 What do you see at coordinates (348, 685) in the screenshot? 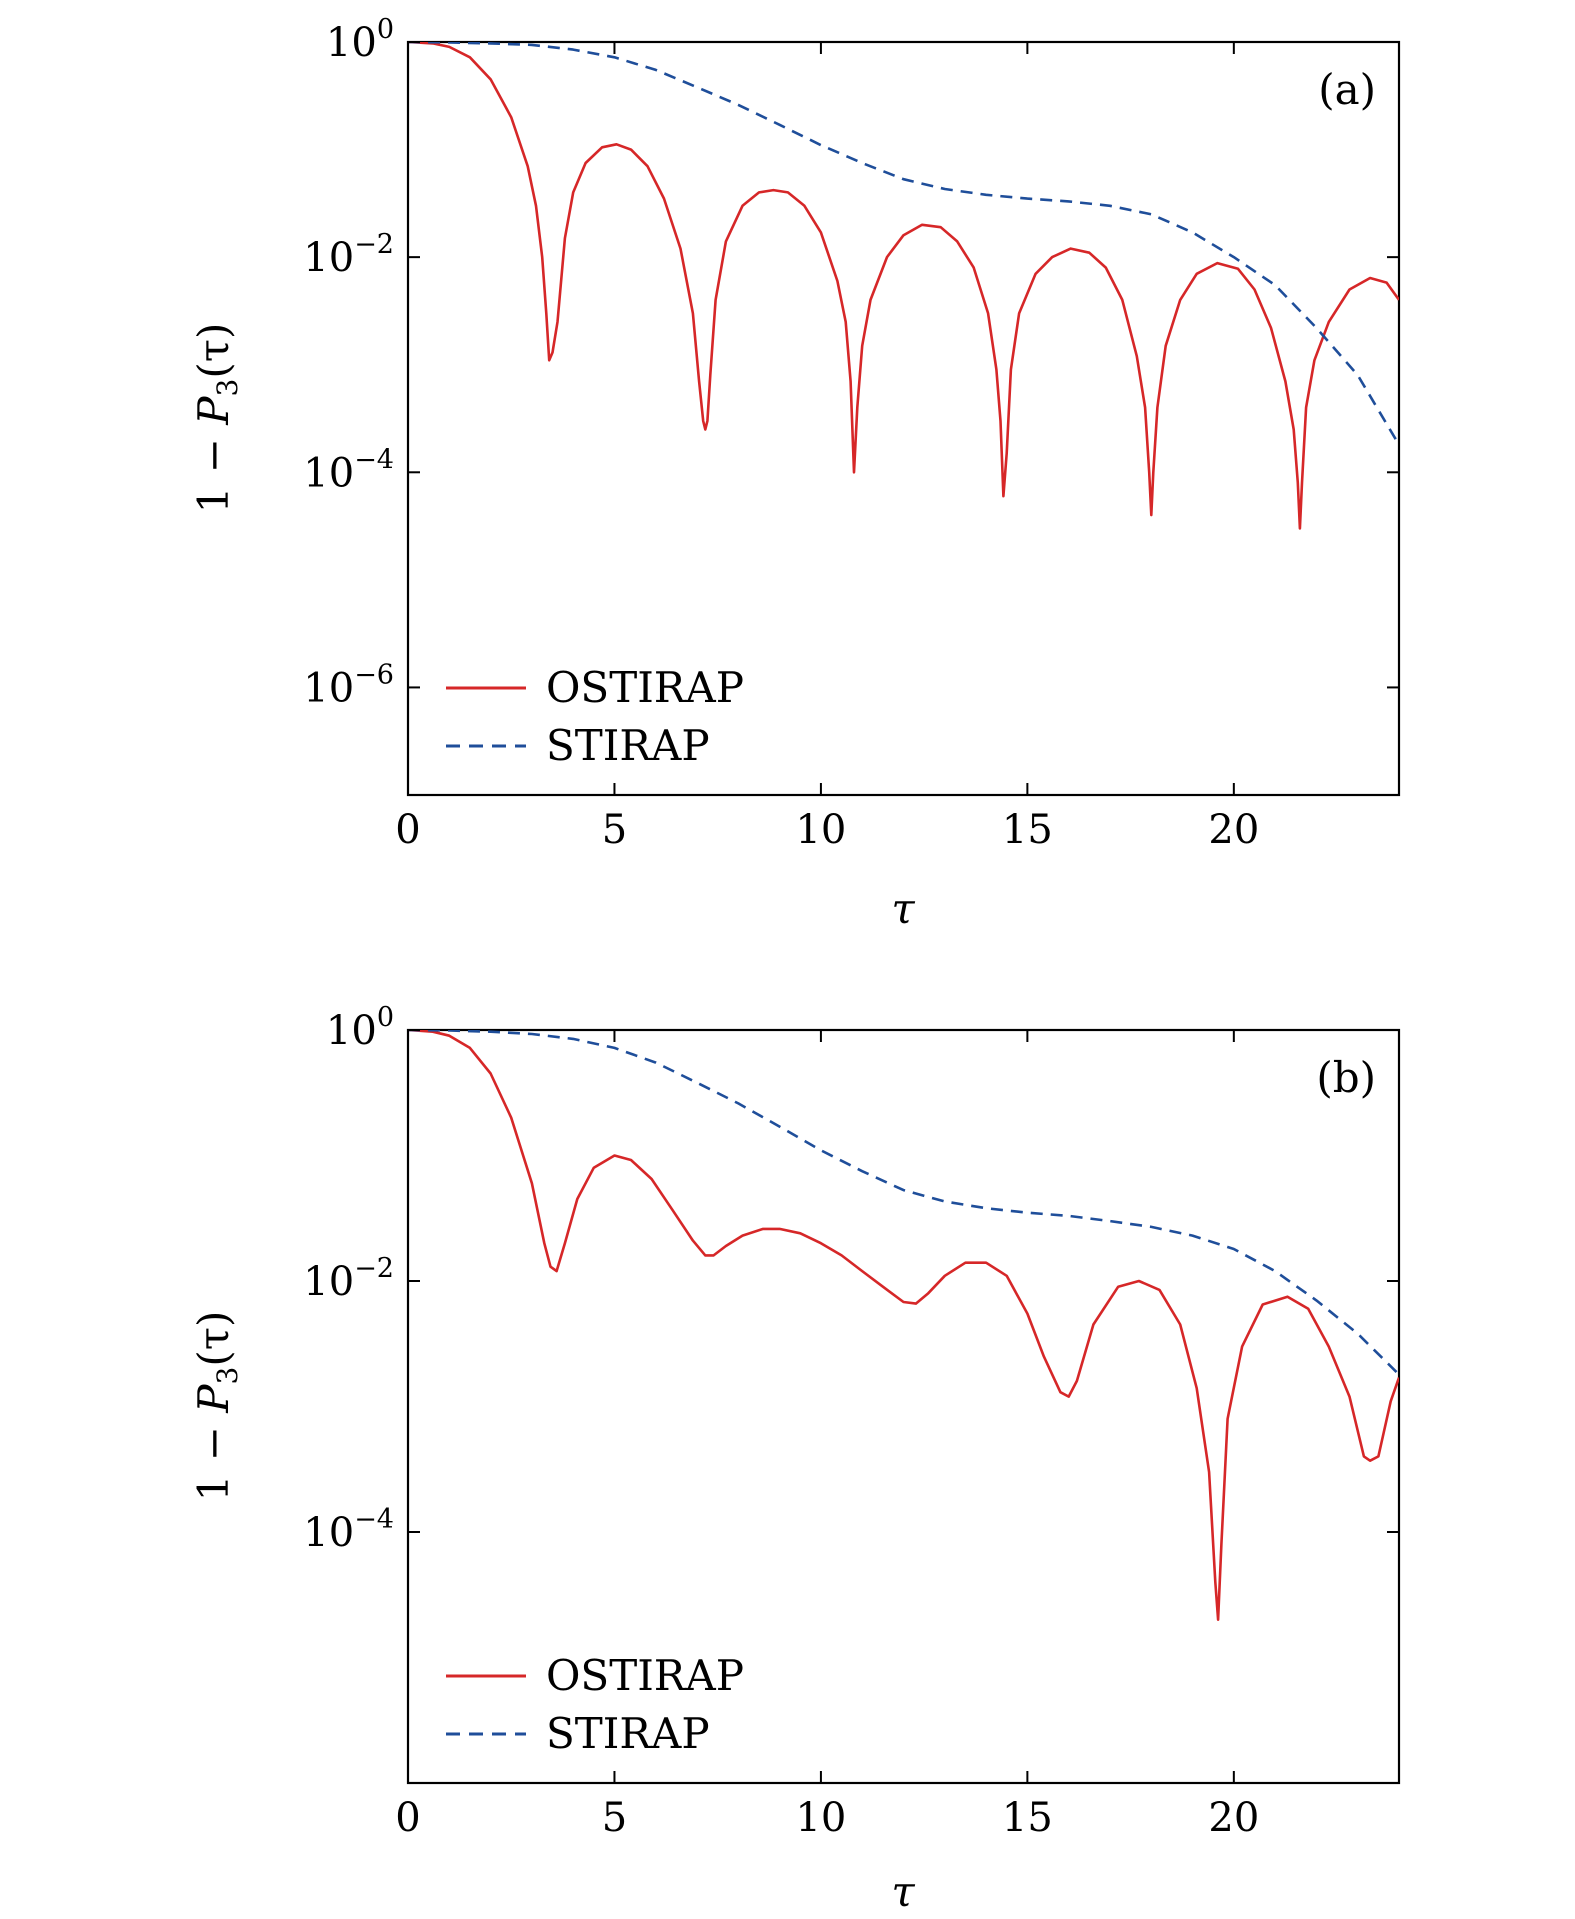
I see `y-tick-label: 10⁻⁶` at bounding box center [348, 685].